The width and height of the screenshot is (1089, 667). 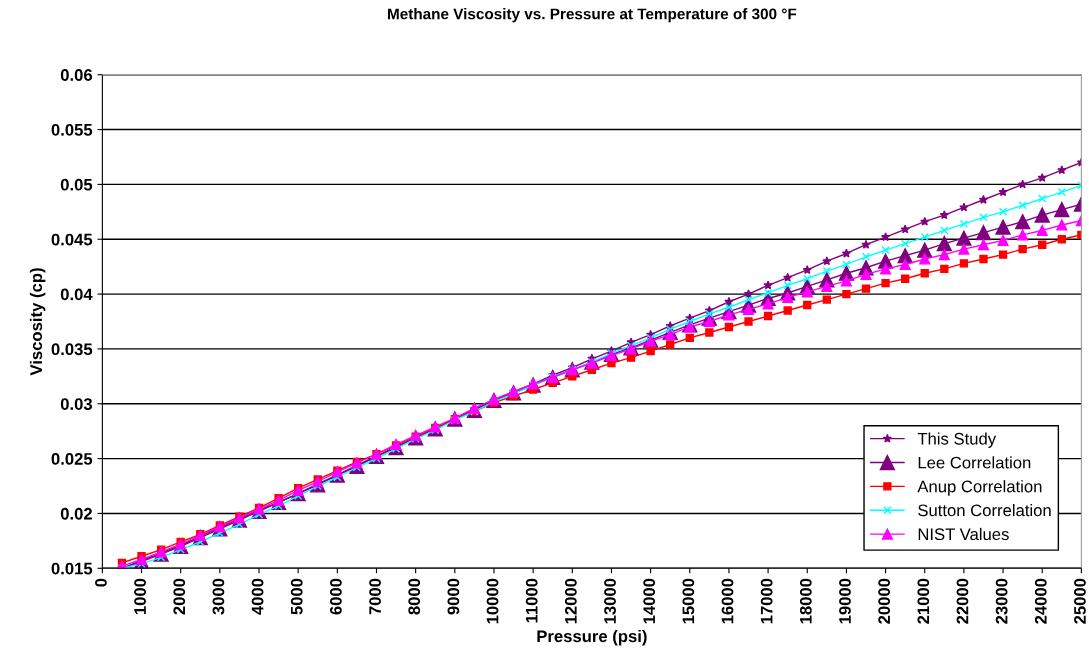 I want to click on x-tick-label: 9000, so click(x=453, y=596).